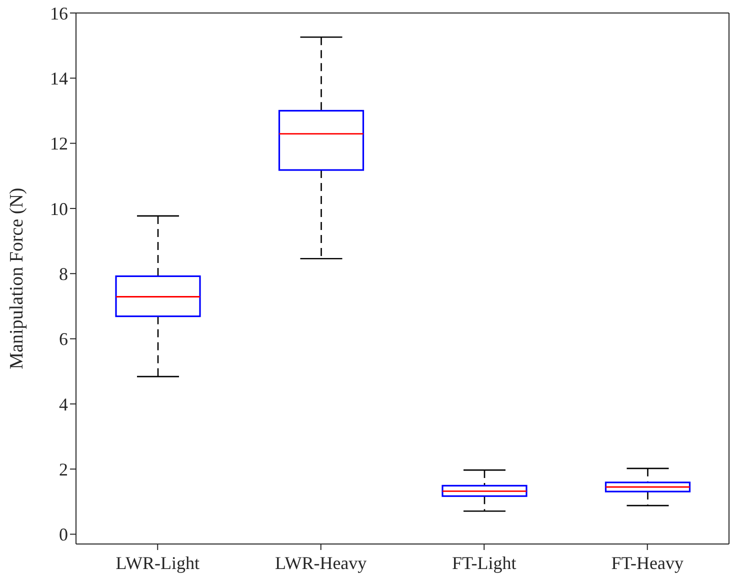 The width and height of the screenshot is (742, 588). Describe the element at coordinates (59, 144) in the screenshot. I see `y-tick-label: 12` at that location.